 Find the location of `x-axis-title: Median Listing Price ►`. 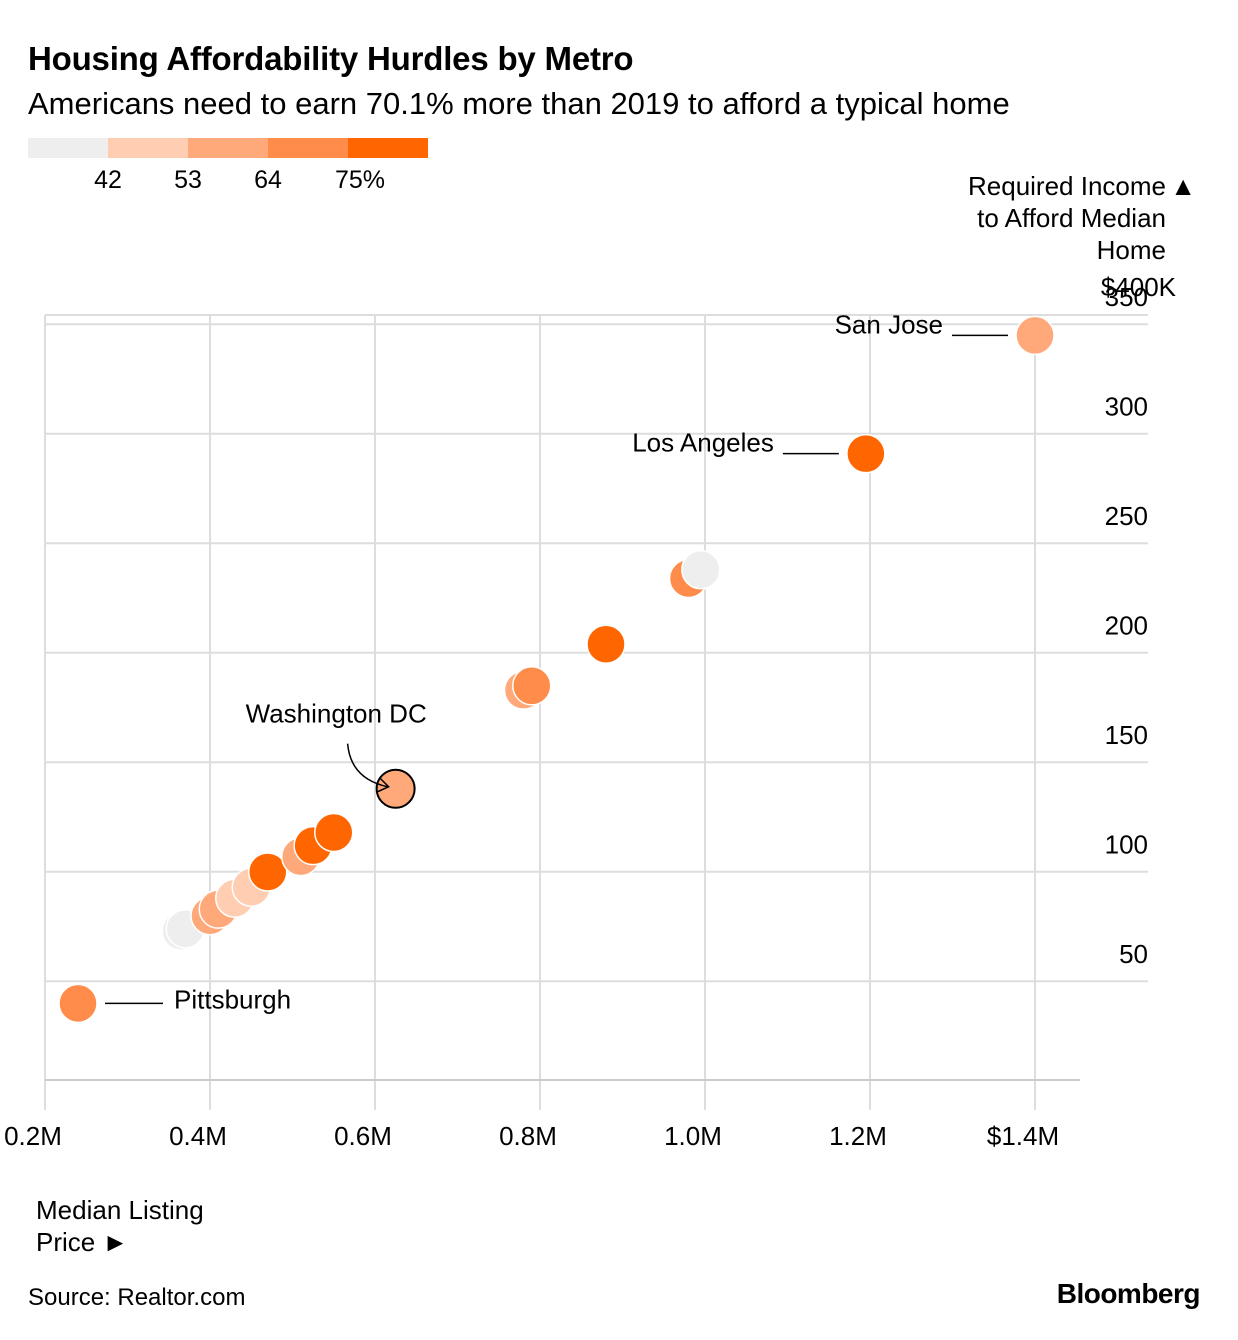

x-axis-title: Median Listing Price ► is located at coordinates (120, 1226).